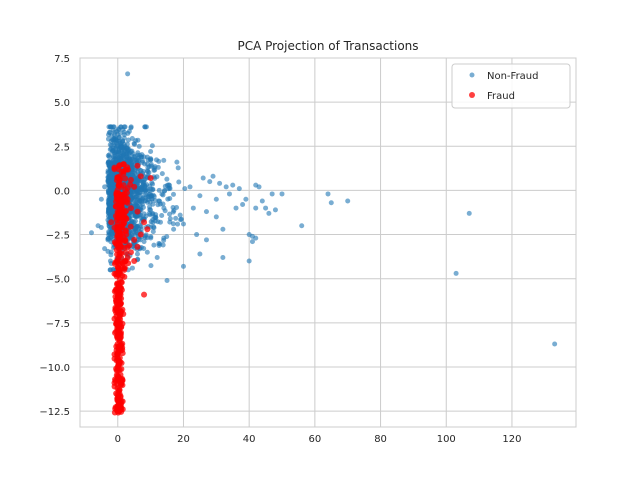  What do you see at coordinates (58, 280) in the screenshot?
I see `y-tick-label: −5.0` at bounding box center [58, 280].